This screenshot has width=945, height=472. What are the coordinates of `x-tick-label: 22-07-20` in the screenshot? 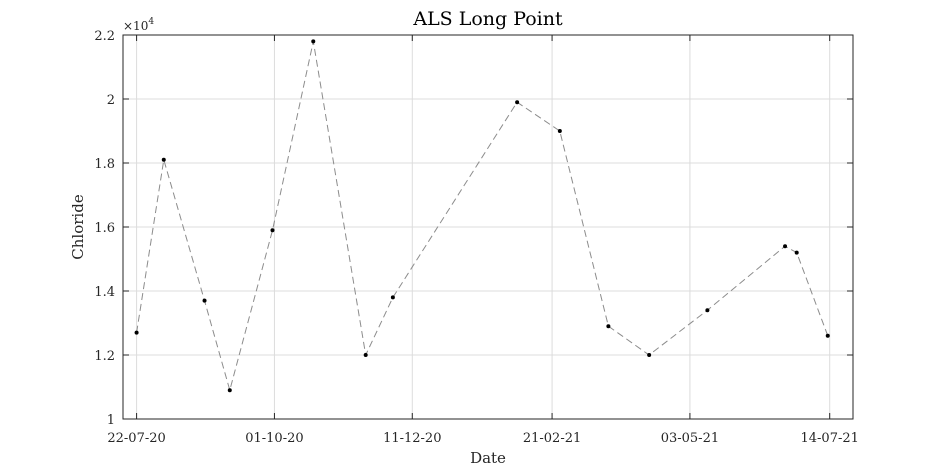 It's located at (136, 438).